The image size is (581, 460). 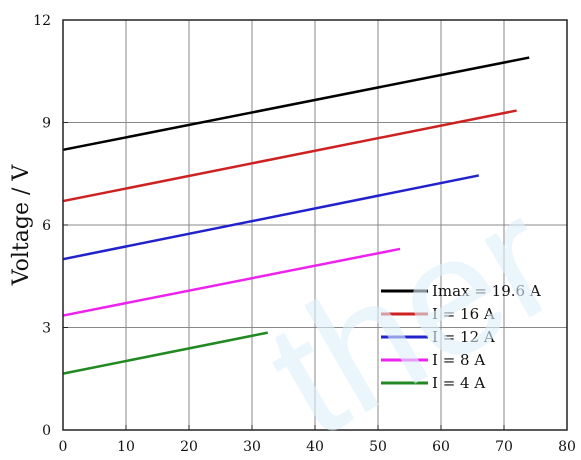 I want to click on legend-label-1: I = 16 A, so click(x=463, y=314).